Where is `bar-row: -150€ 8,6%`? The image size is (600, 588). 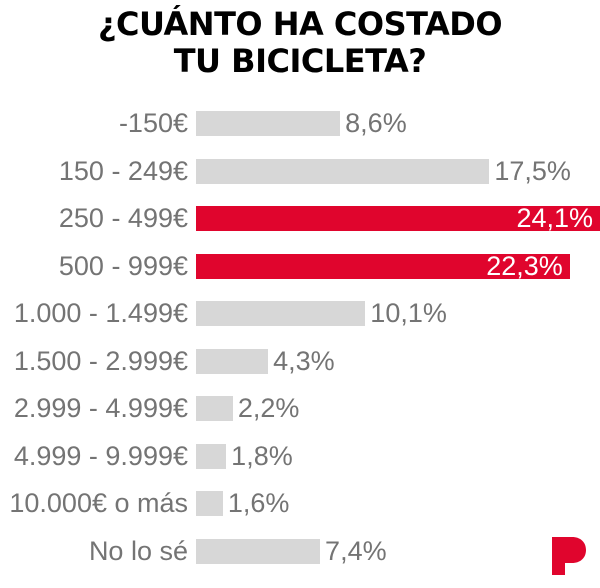 bar-row: -150€ 8,6% is located at coordinates (300, 124).